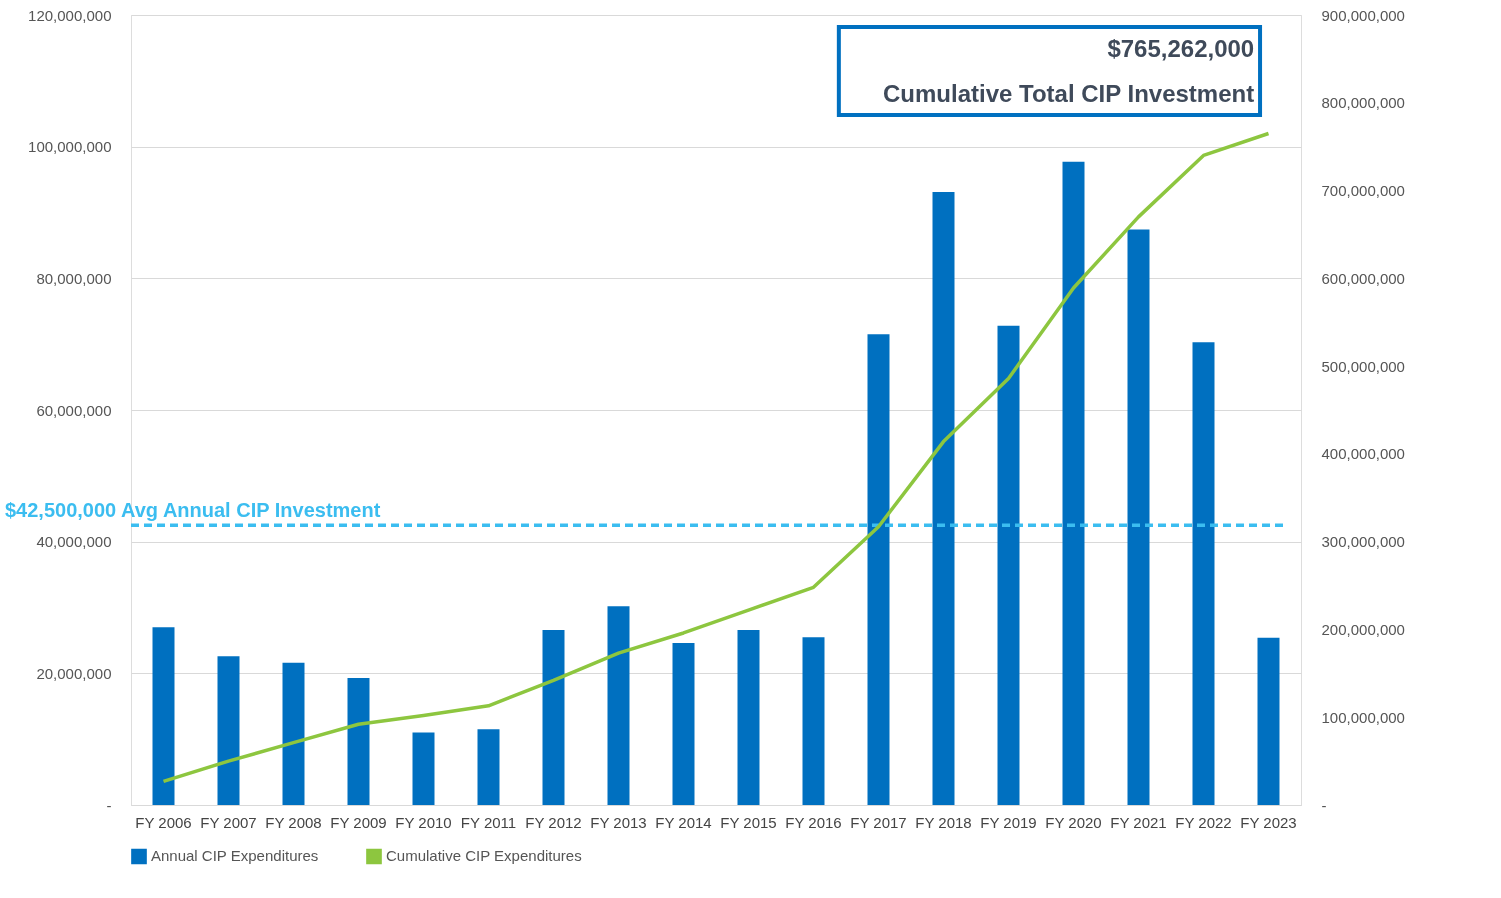  What do you see at coordinates (553, 822) in the screenshot?
I see `x-tick-label: FY 2012` at bounding box center [553, 822].